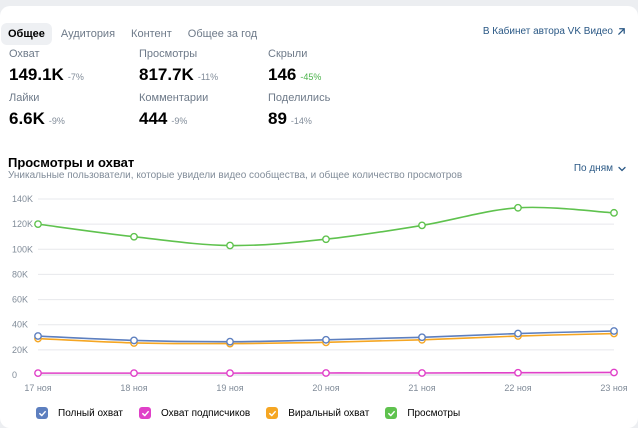 Image resolution: width=638 pixels, height=428 pixels. What do you see at coordinates (329, 413) in the screenshot?
I see `legend-label: Виральный охват` at bounding box center [329, 413].